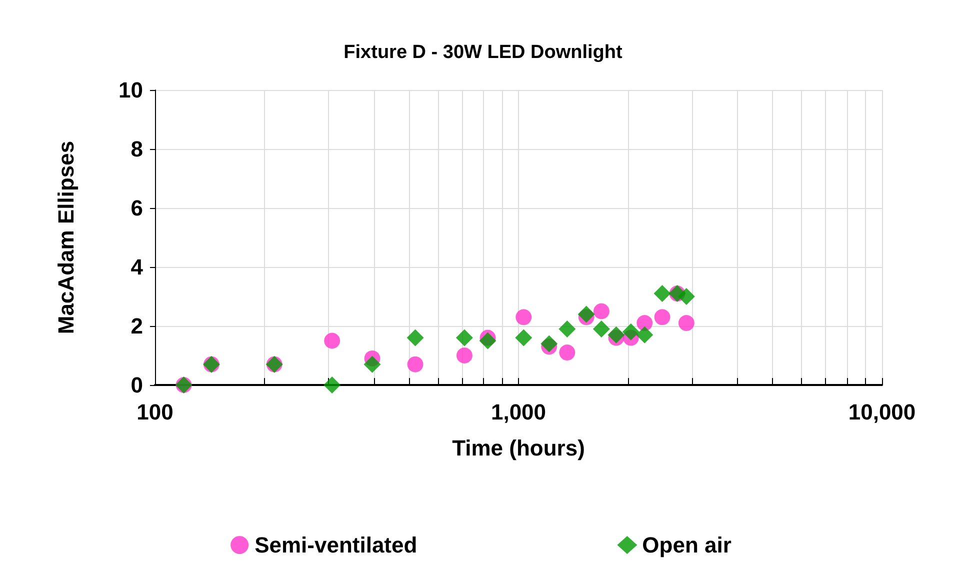  I want to click on x-tick-label: 1,000, so click(518, 412).